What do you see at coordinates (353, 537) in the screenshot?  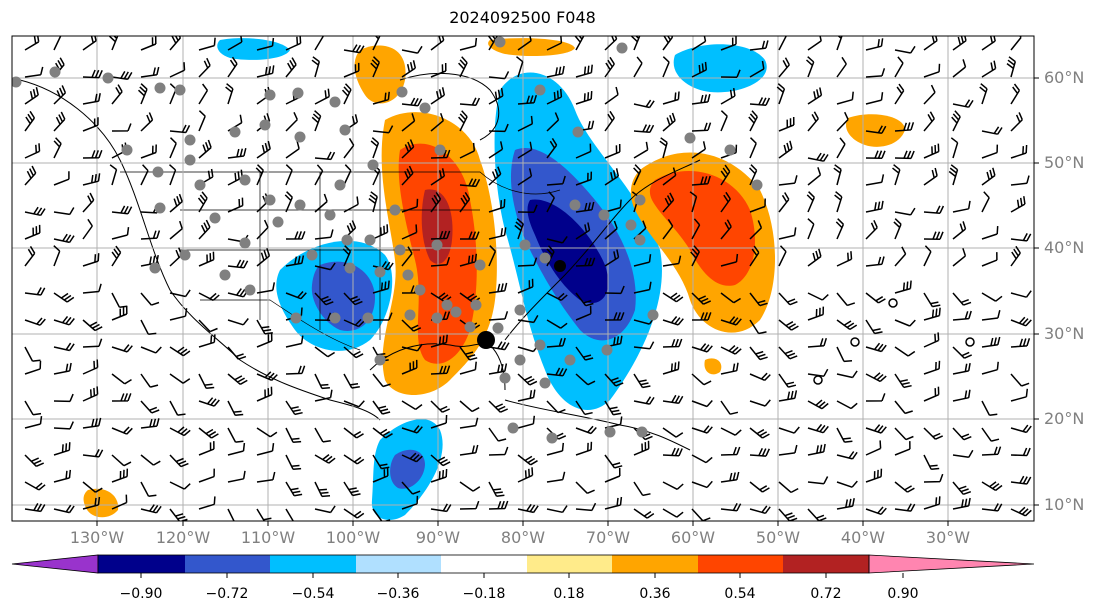 I see `lon-label-100w: 100°W` at bounding box center [353, 537].